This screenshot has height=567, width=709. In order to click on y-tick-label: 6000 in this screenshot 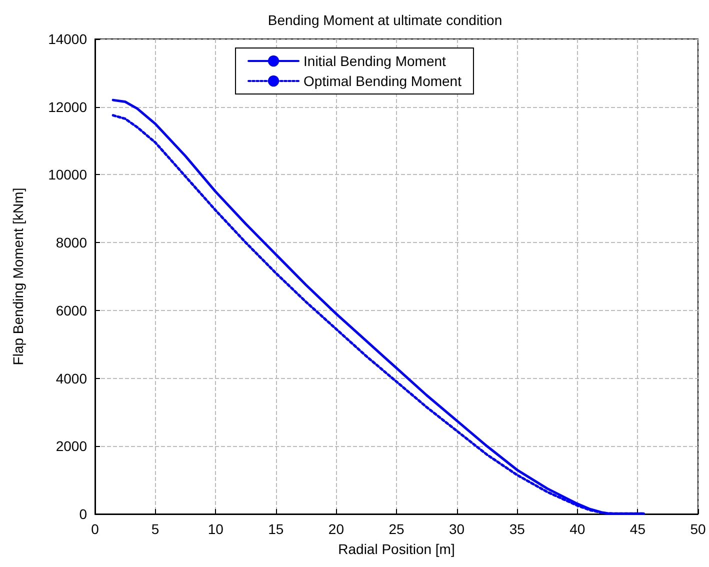, I will do `click(72, 310)`.